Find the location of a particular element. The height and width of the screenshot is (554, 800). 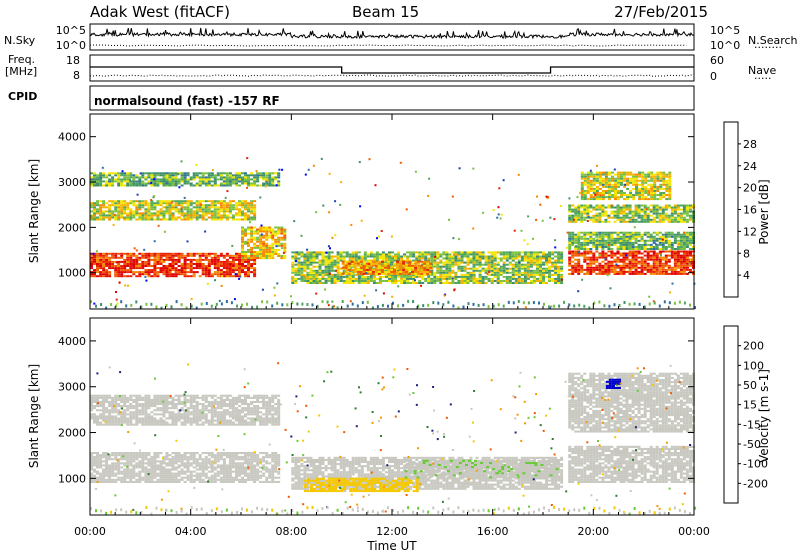

nsearch-legend-line: ········ is located at coordinates (768, 47).